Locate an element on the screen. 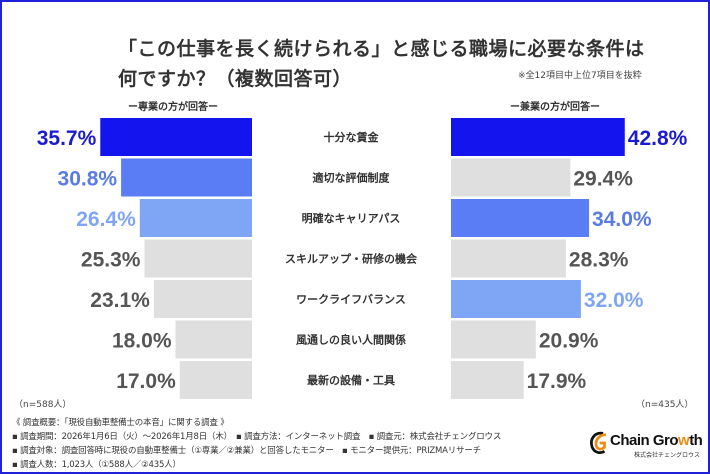 This screenshot has height=474, width=710. footer-survey-count: ▪ 調査人数：1,023人（①588人／②435人） is located at coordinates (96, 465).